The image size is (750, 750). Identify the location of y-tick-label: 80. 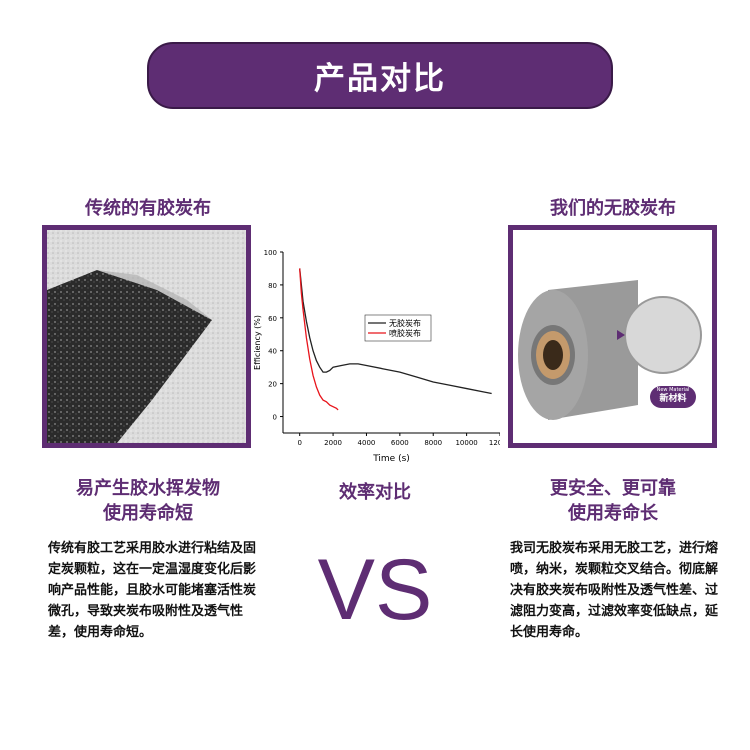
(272, 286).